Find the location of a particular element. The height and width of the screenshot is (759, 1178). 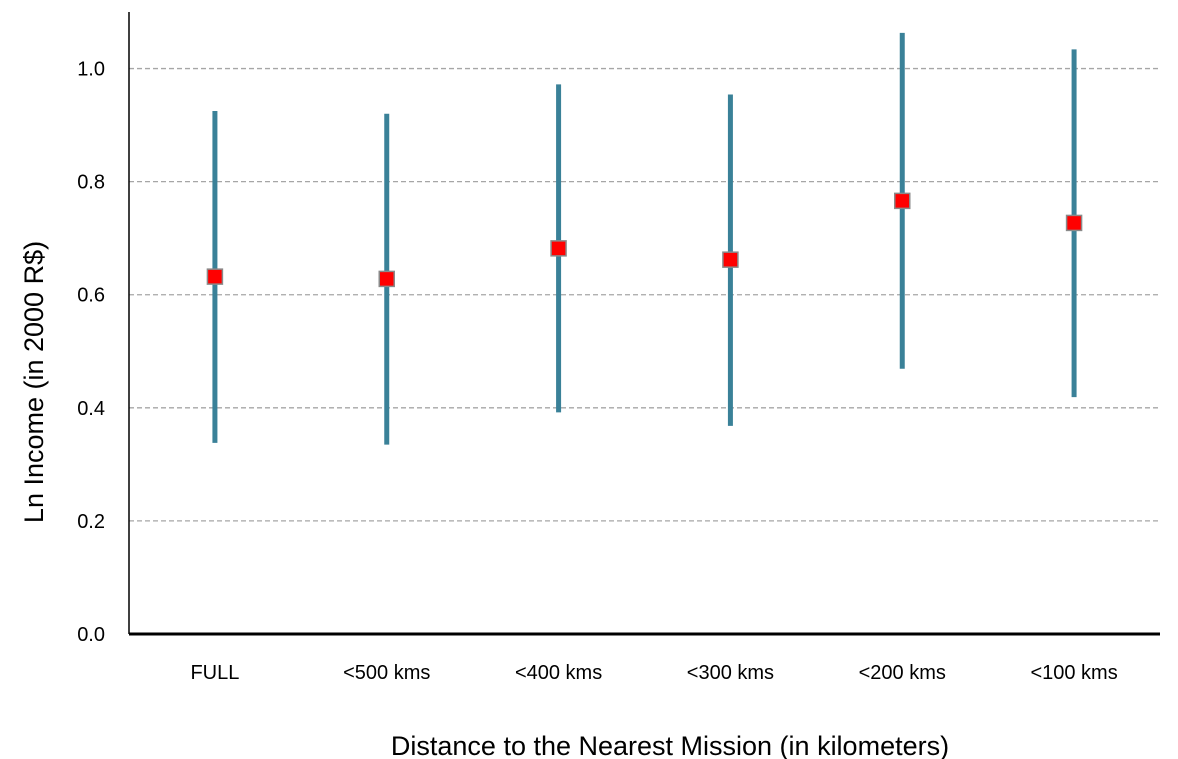

y-tick-label-1: 0.2 is located at coordinates (91, 522).